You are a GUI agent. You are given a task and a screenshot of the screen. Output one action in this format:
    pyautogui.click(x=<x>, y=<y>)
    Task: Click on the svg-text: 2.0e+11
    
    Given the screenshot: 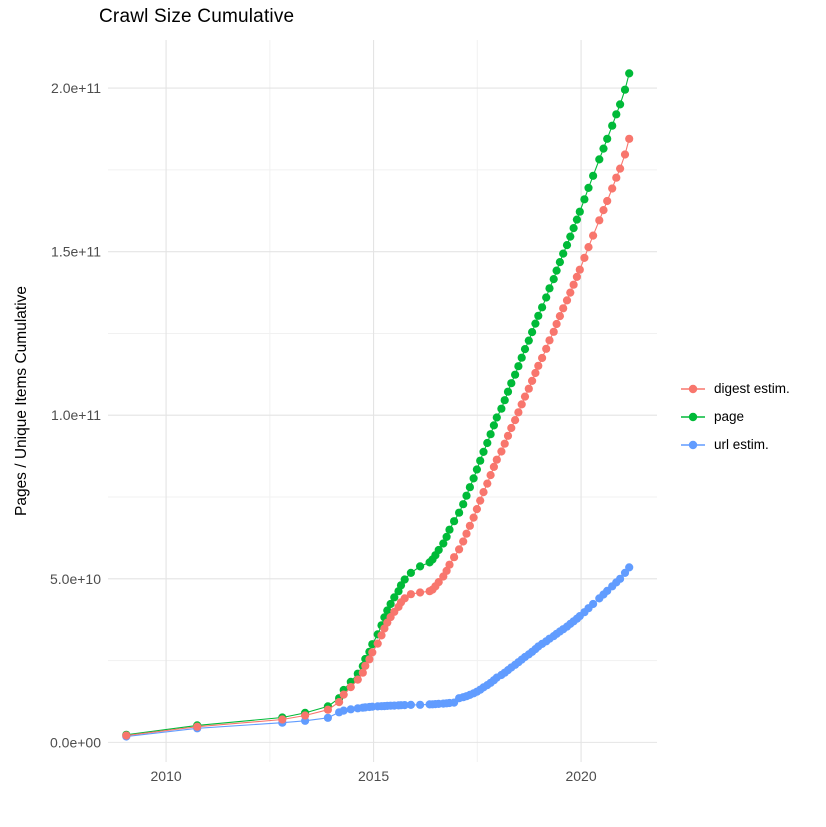 What is the action you would take?
    pyautogui.click(x=76, y=88)
    